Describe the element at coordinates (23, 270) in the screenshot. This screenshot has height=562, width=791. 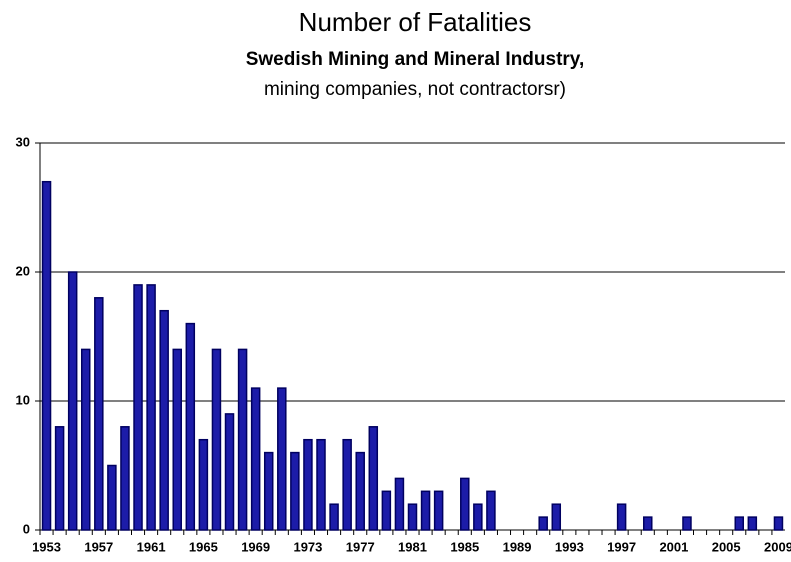
I see `y-tick-label: 20` at that location.